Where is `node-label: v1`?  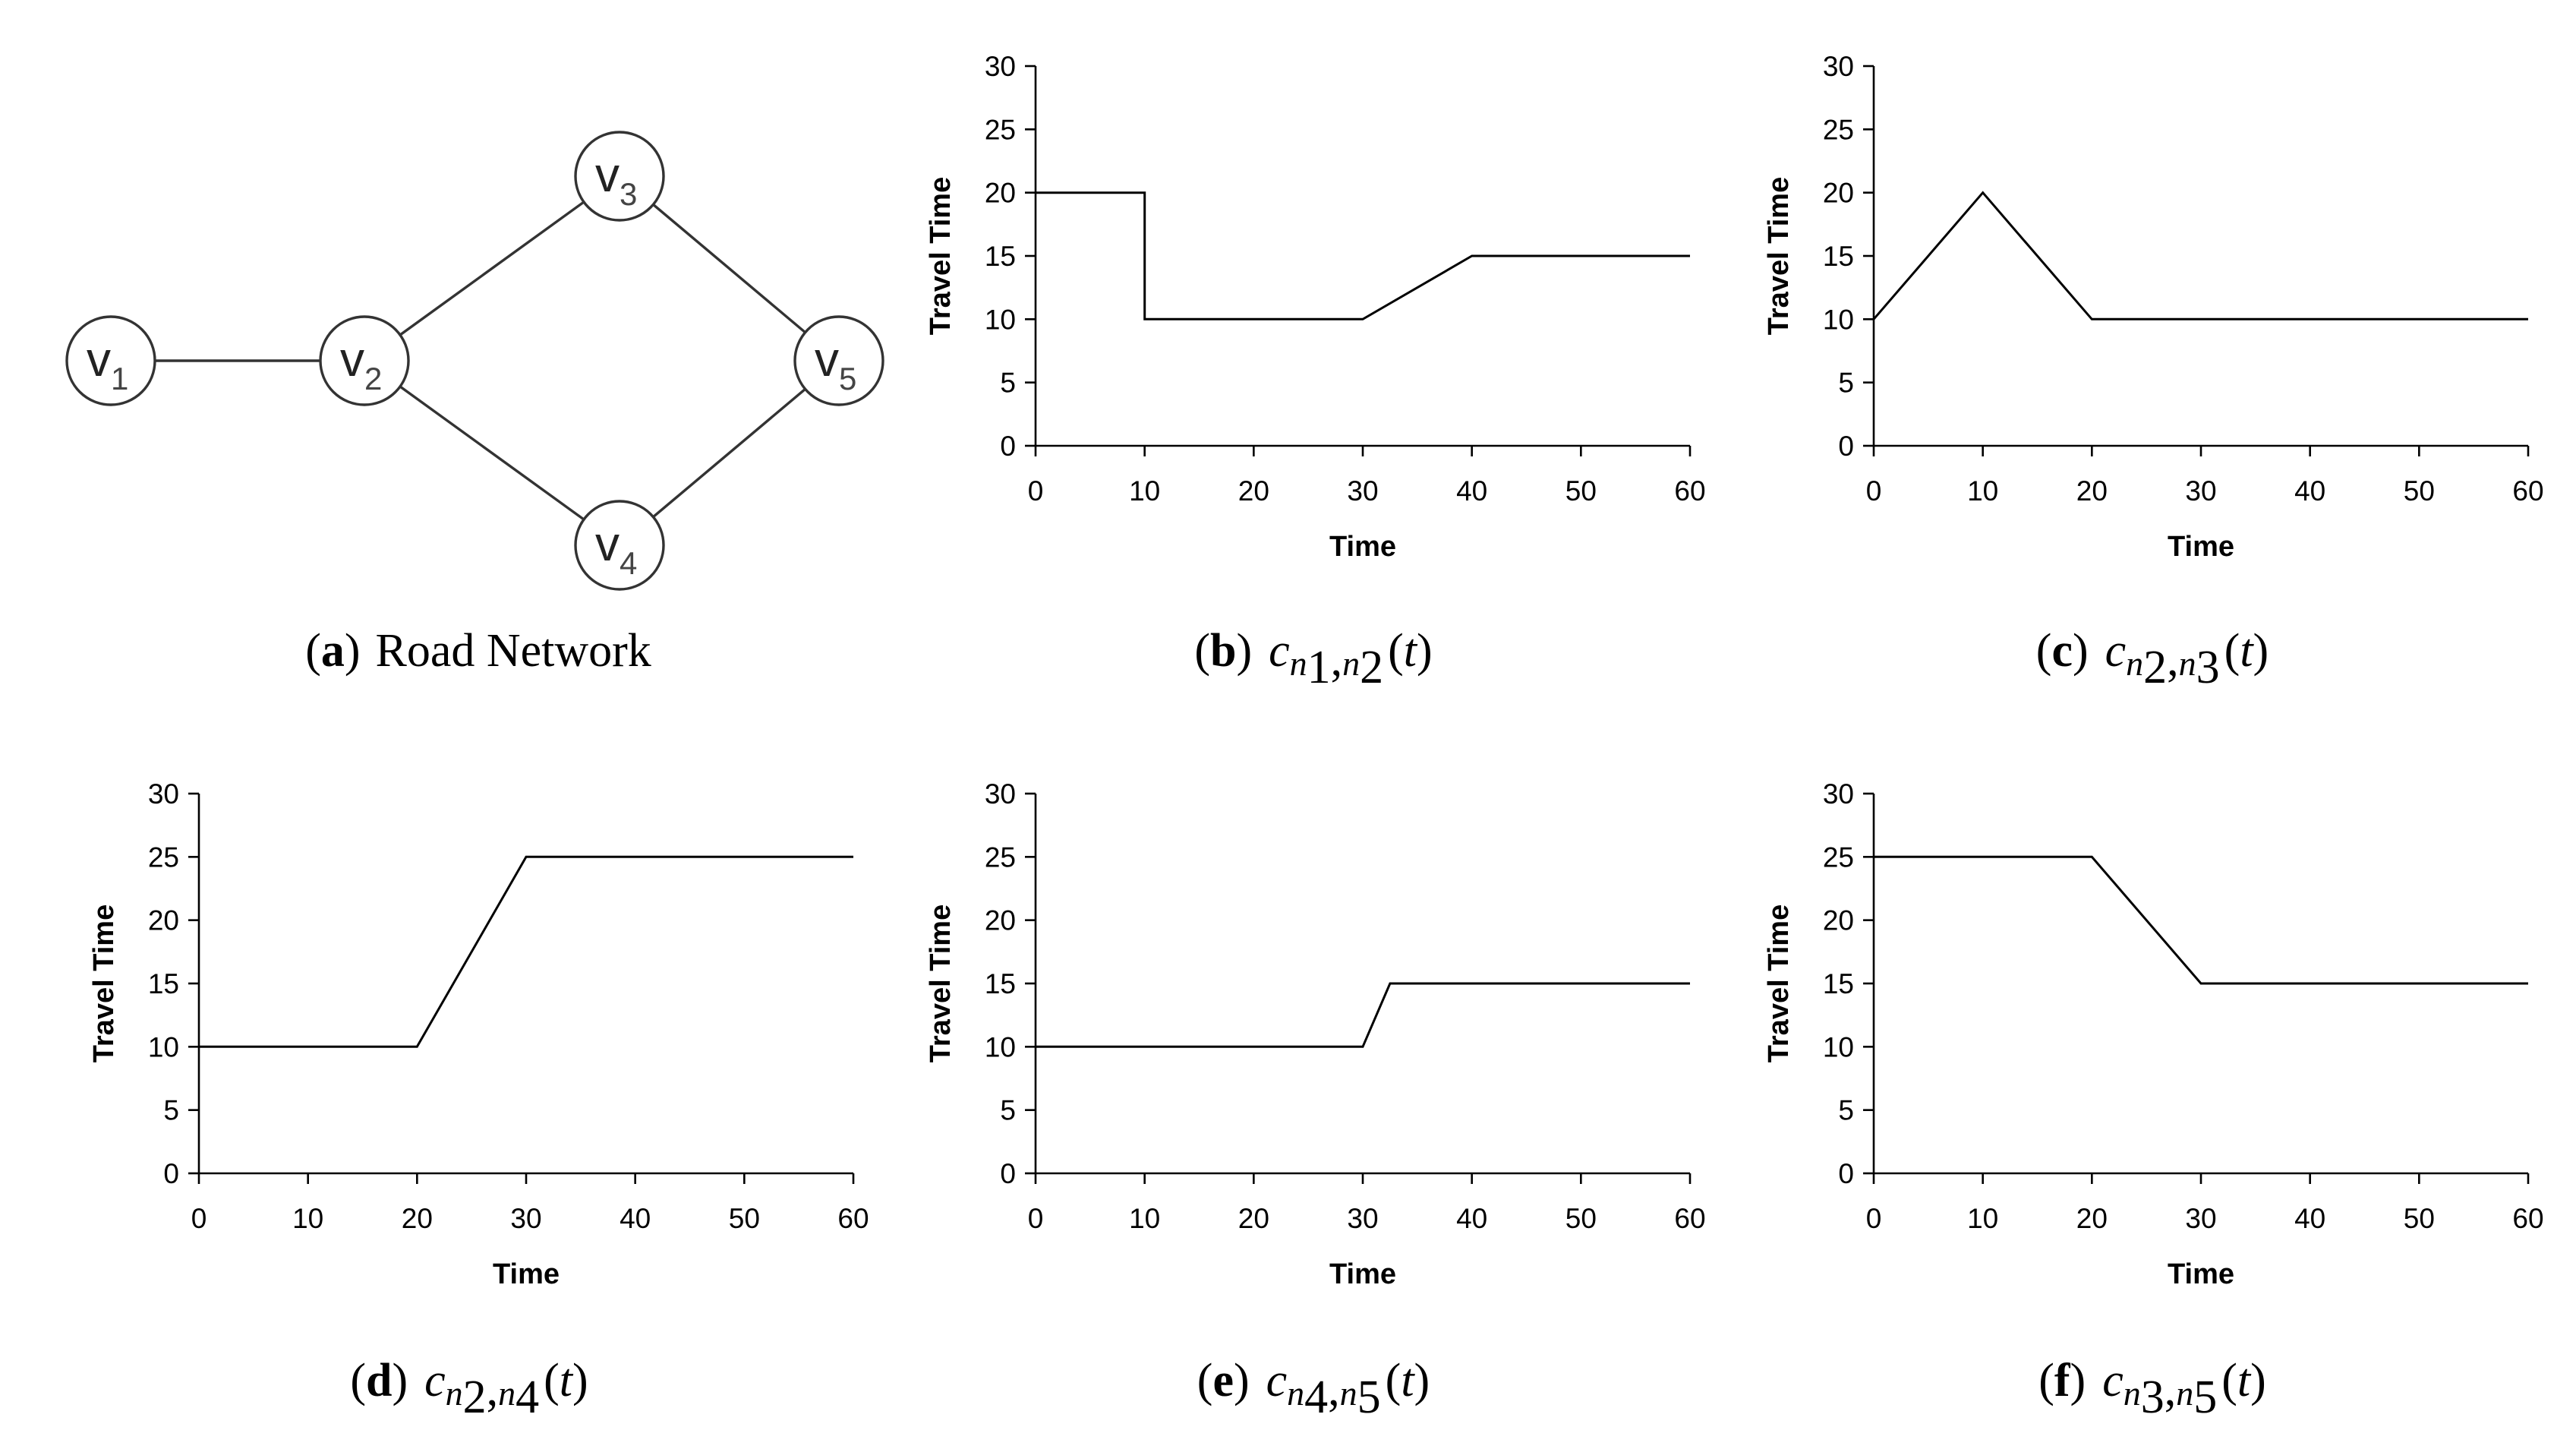
node-label: v1 is located at coordinates (107, 364).